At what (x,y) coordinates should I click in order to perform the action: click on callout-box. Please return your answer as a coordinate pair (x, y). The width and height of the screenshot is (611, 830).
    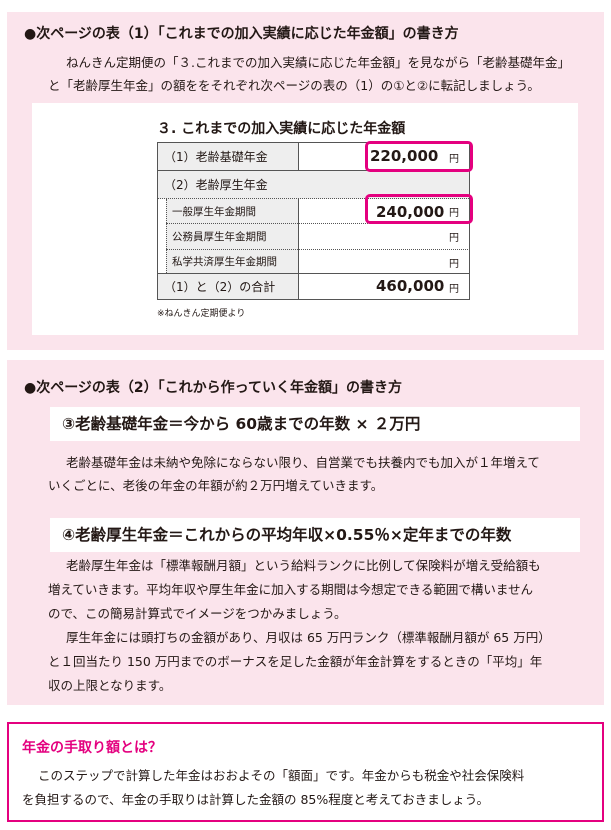
    Looking at the image, I should click on (305, 772).